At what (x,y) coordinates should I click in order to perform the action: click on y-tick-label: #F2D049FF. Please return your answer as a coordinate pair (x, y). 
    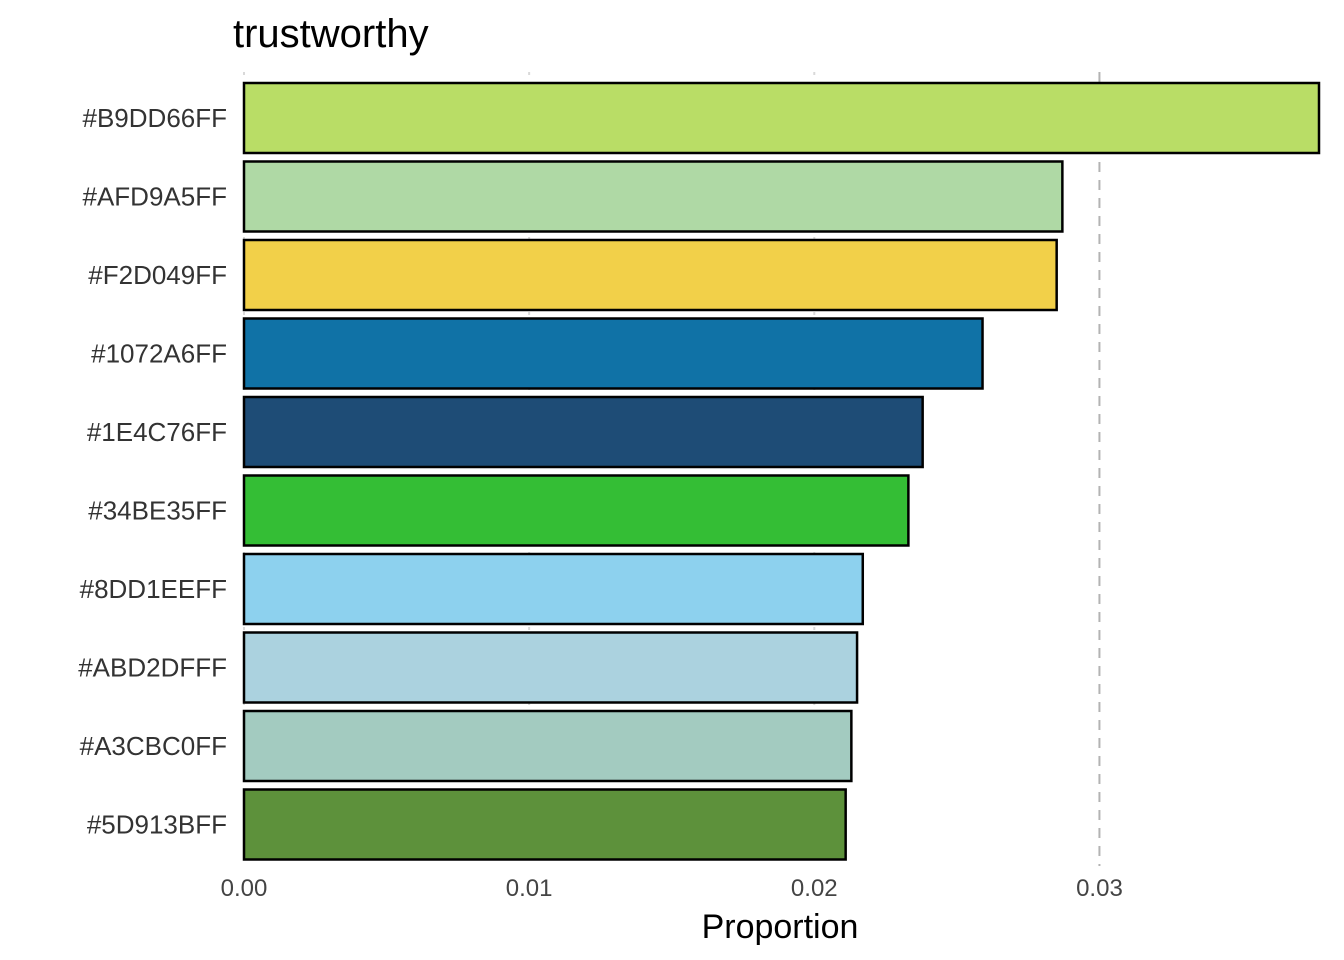
    Looking at the image, I should click on (157, 275).